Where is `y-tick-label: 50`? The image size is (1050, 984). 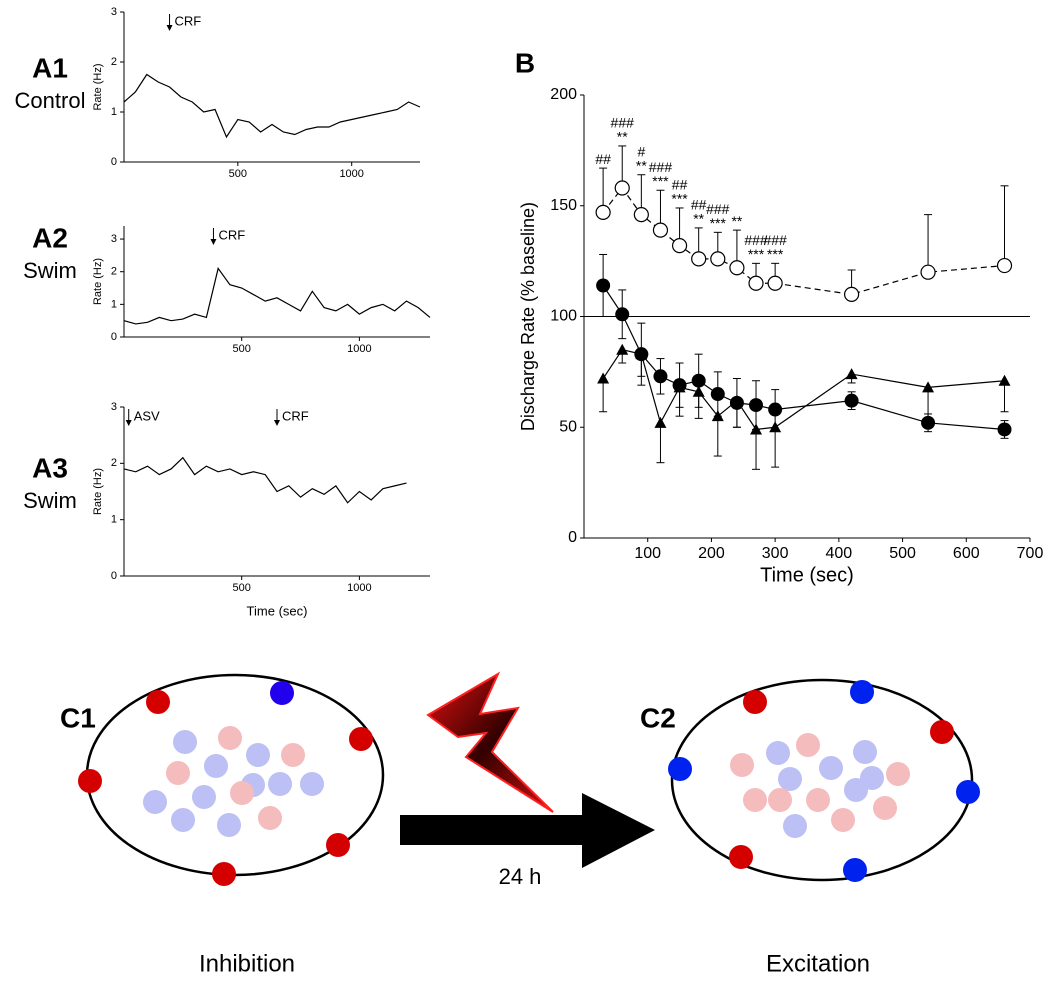
y-tick-label: 50 is located at coordinates (568, 426).